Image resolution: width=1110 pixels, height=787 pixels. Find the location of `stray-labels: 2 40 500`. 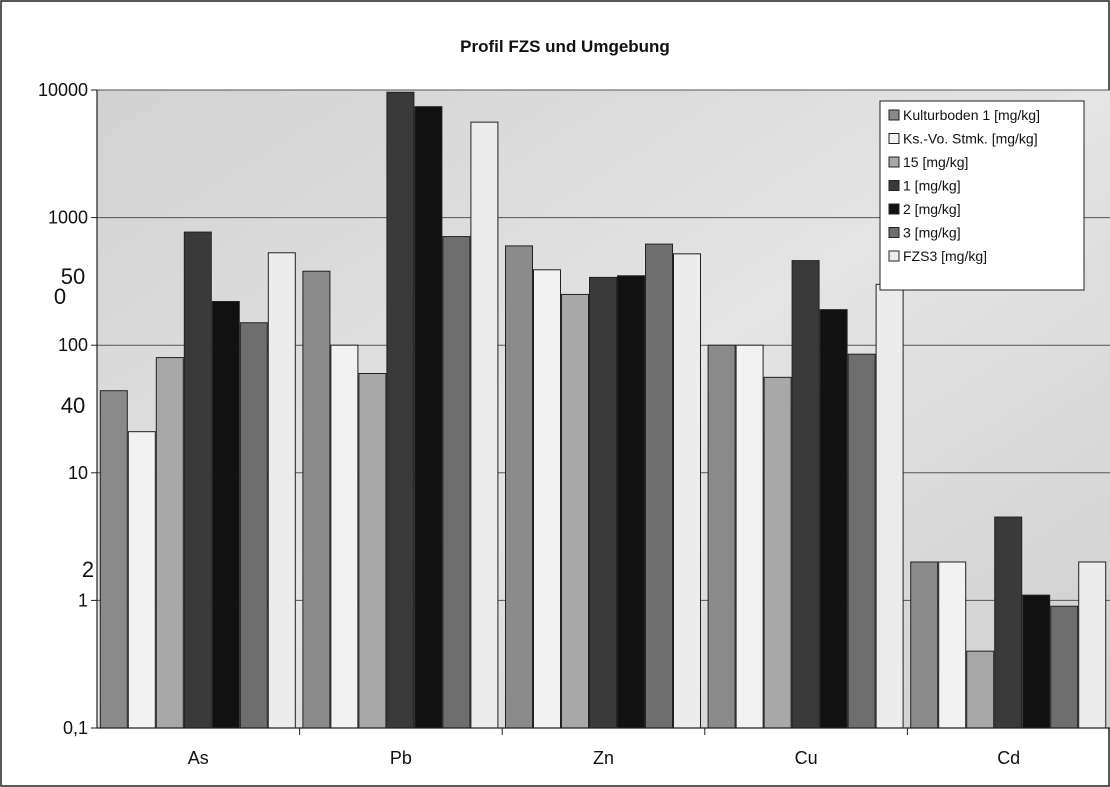

stray-labels: 2 40 500 is located at coordinates (74, 423).